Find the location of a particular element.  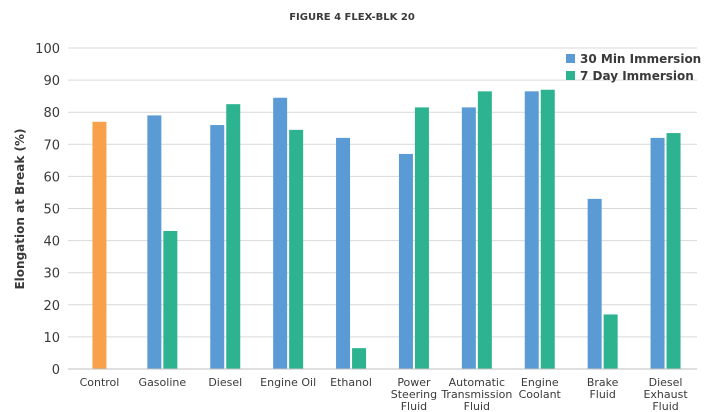

x-category-line: Ethanol is located at coordinates (351, 382).